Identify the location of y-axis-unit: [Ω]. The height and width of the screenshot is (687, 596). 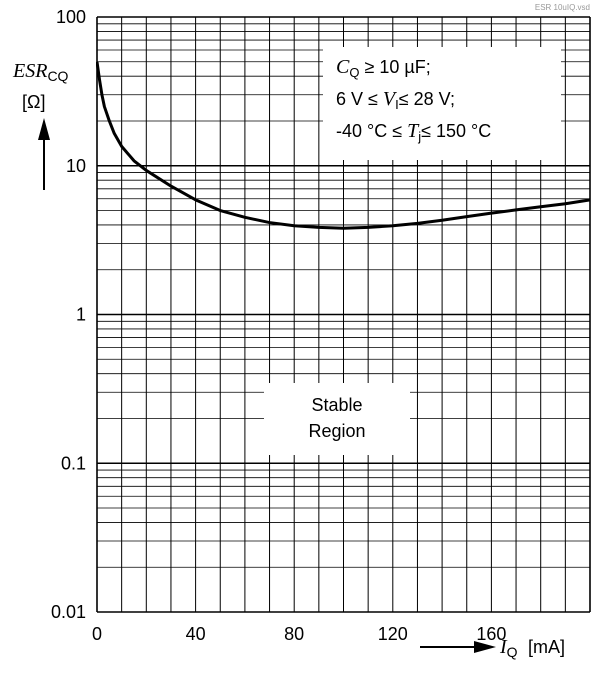
(33, 102).